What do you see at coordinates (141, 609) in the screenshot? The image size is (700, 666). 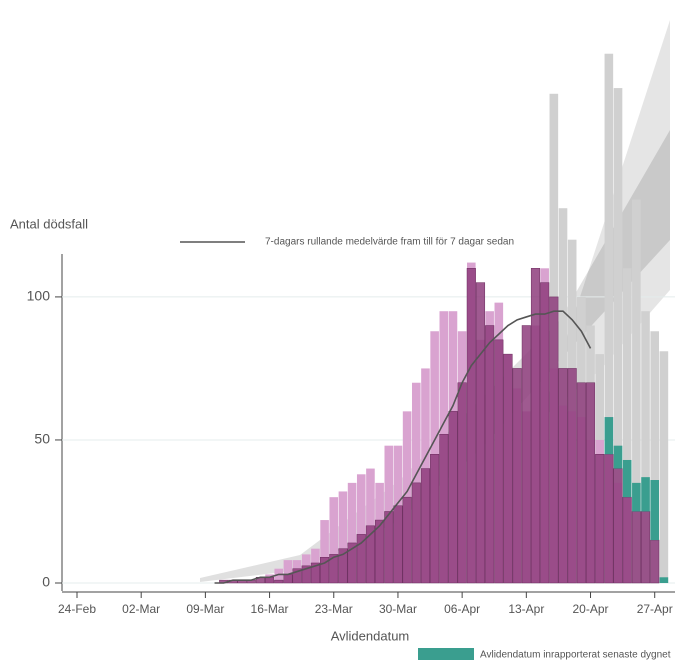 I see `x-tick-label: 02-Mar` at bounding box center [141, 609].